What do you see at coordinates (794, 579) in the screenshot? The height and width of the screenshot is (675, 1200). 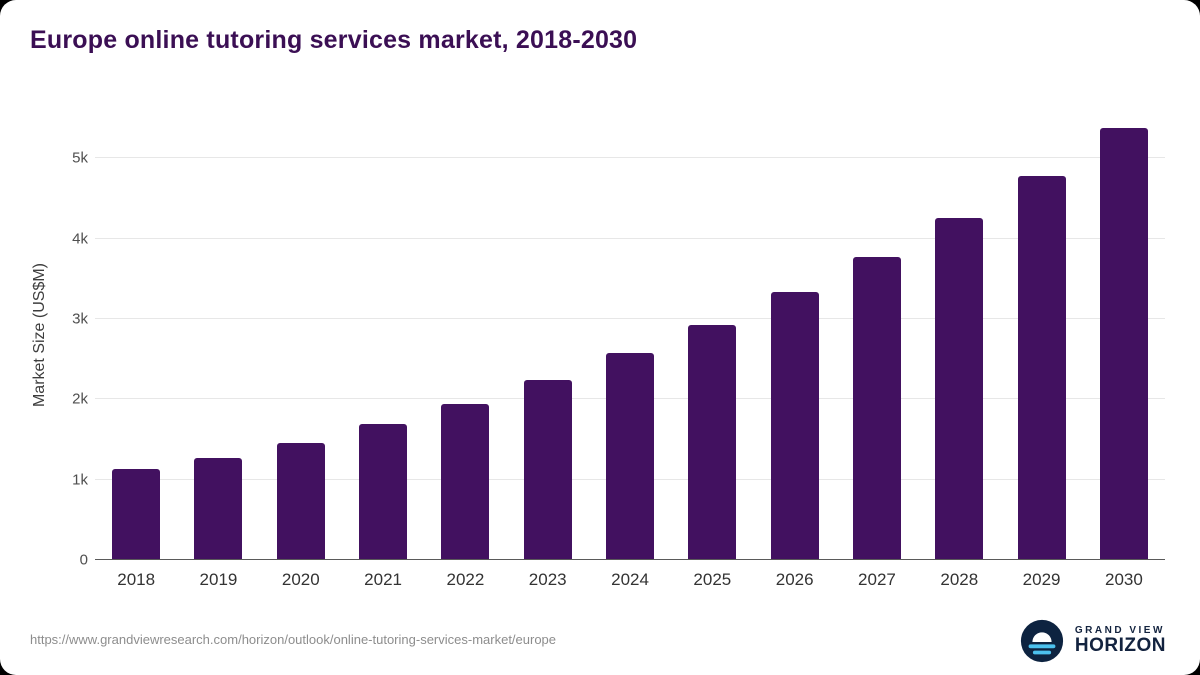 I see `x-tick-label-2026: 2026` at bounding box center [794, 579].